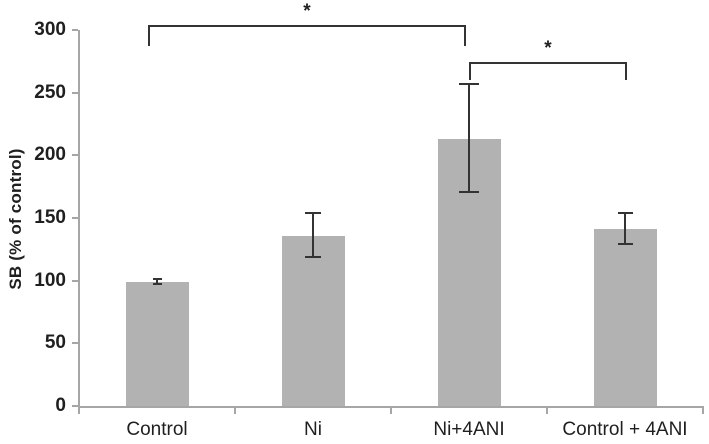  What do you see at coordinates (50, 29) in the screenshot?
I see `y-tick-label: 300` at bounding box center [50, 29].